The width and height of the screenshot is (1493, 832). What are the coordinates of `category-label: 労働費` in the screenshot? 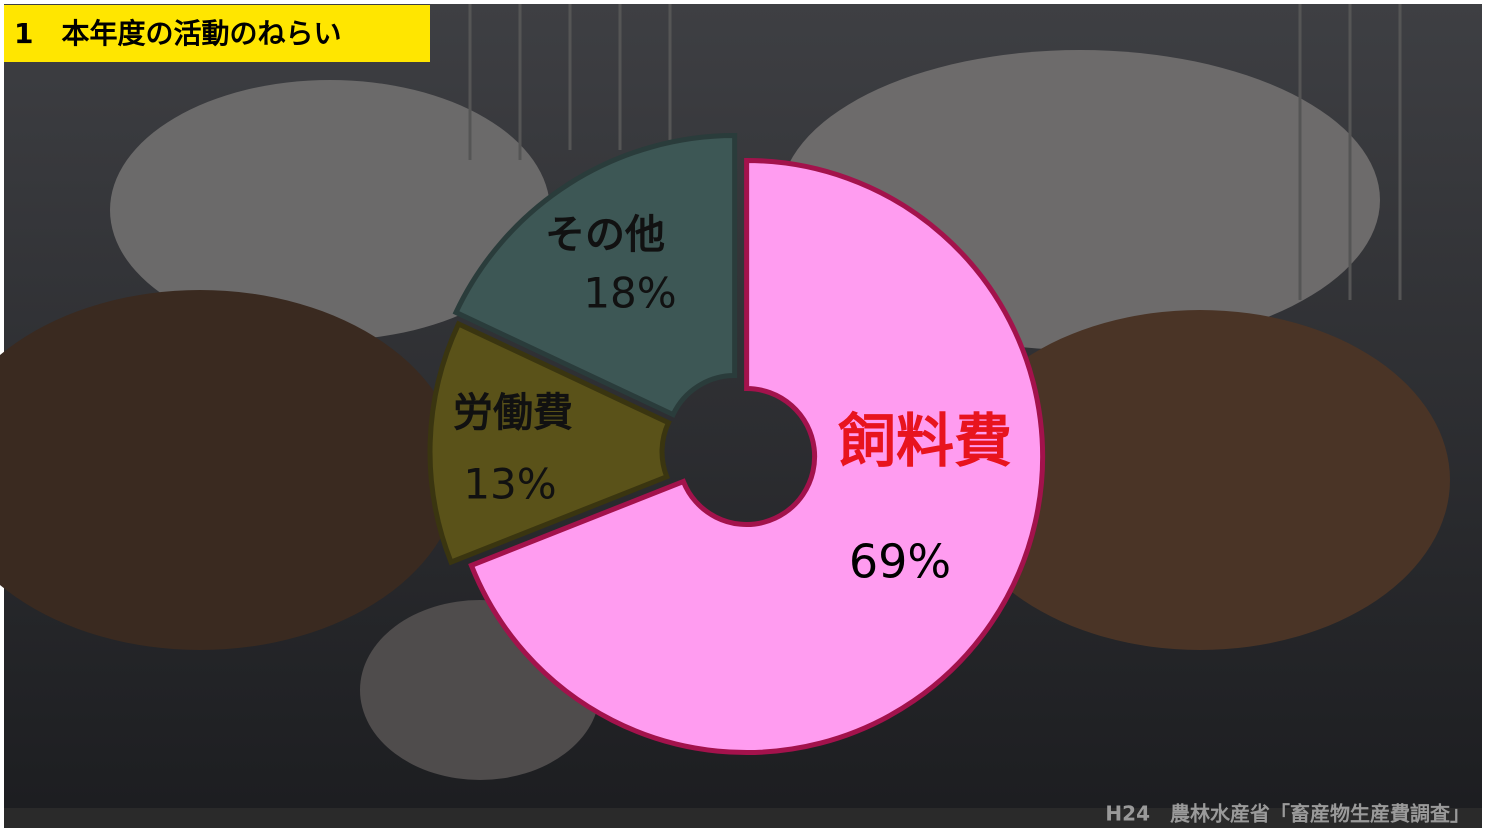 It's located at (513, 413).